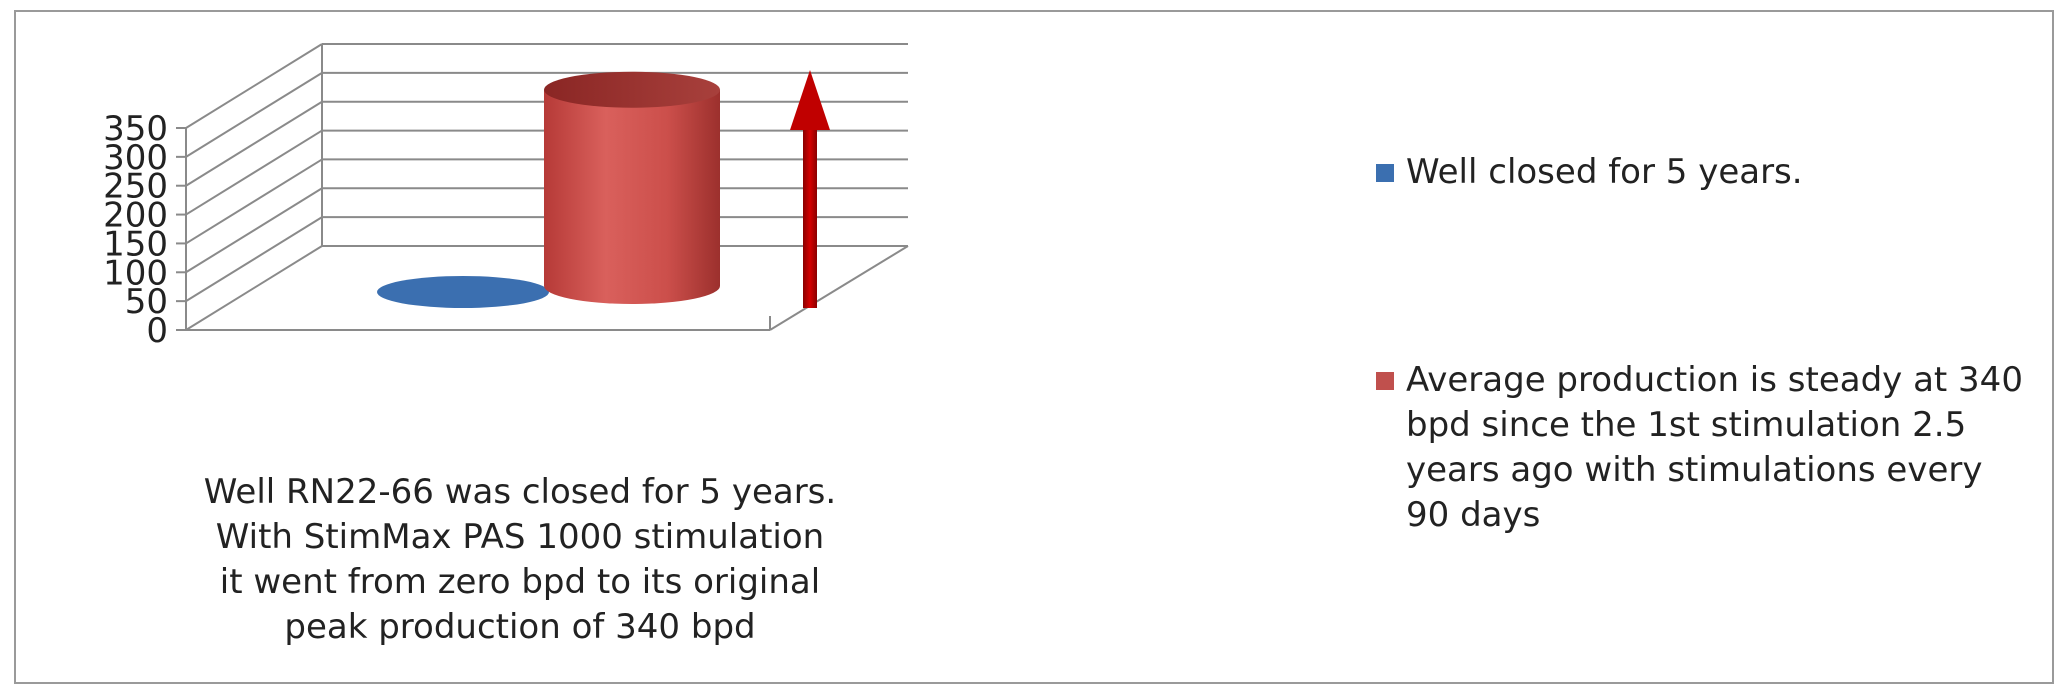  Describe the element at coordinates (632, 89) in the screenshot. I see `bar-average-production-top` at that location.